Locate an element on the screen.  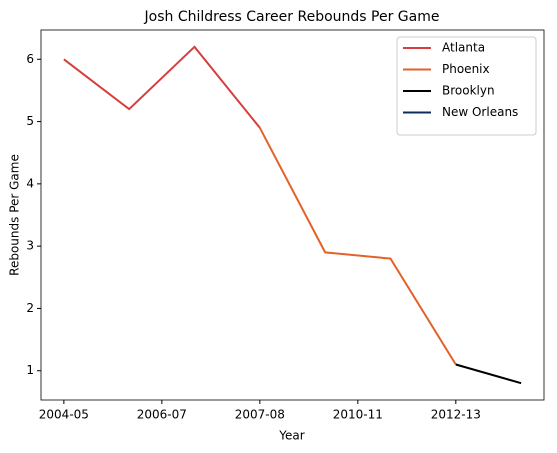
y-tick-label: 3 is located at coordinates (30, 246).